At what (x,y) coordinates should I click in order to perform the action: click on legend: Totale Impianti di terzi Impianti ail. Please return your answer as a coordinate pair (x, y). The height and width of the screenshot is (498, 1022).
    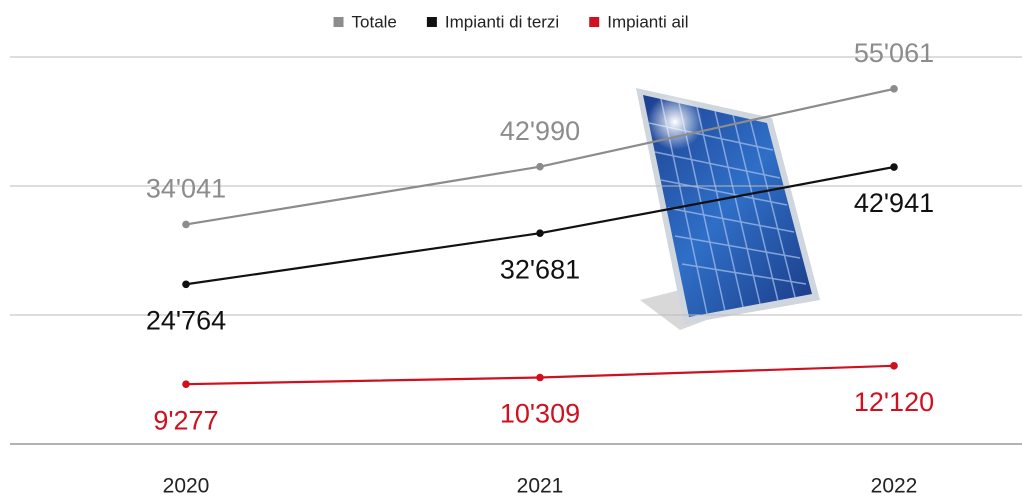
    Looking at the image, I should click on (510, 21).